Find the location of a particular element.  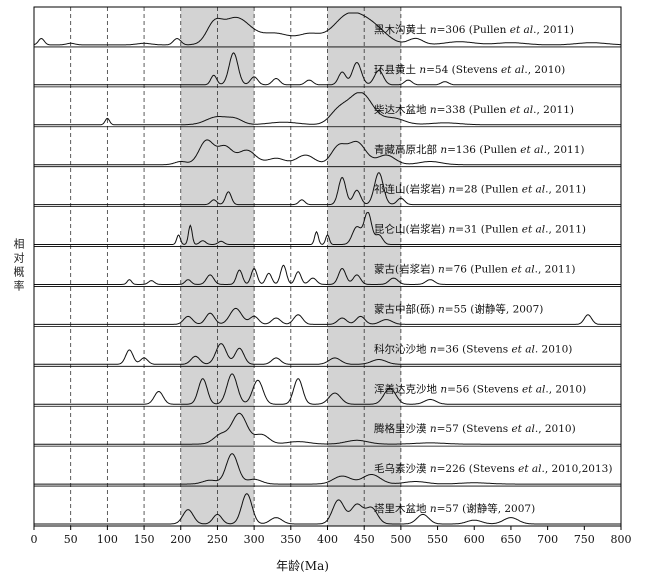

panel-label-9-part-4: ., 2010) is located at coordinates (565, 389).